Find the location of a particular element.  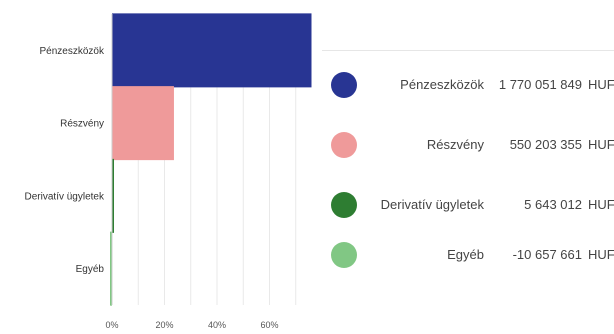

legend-value: 550 203 355 is located at coordinates (545, 144).